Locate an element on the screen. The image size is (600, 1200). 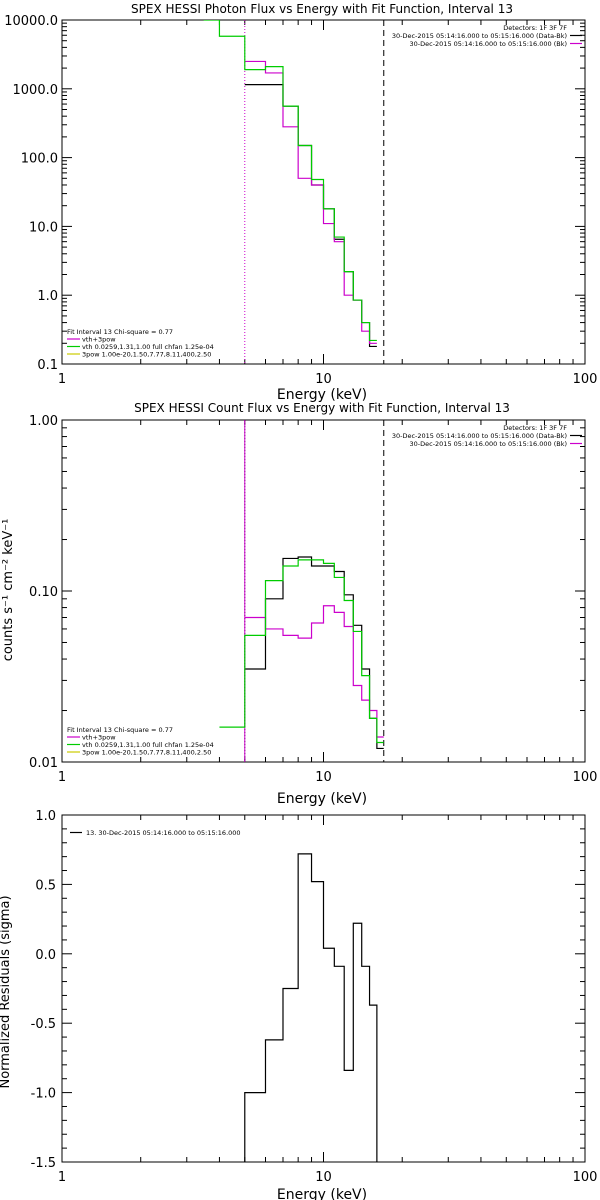
y-tick-label: 0.0 is located at coordinates (45, 955).